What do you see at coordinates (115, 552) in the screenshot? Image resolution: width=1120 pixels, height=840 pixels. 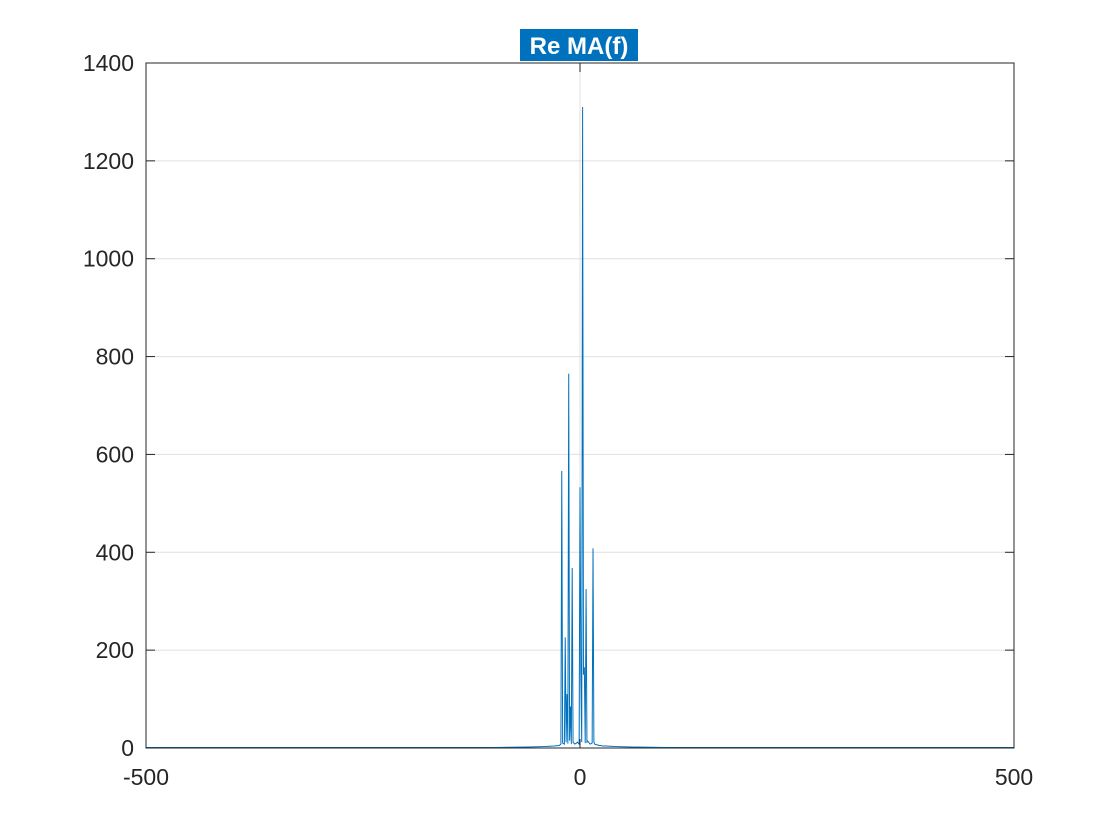 I see `y-tick-label: 400` at bounding box center [115, 552].